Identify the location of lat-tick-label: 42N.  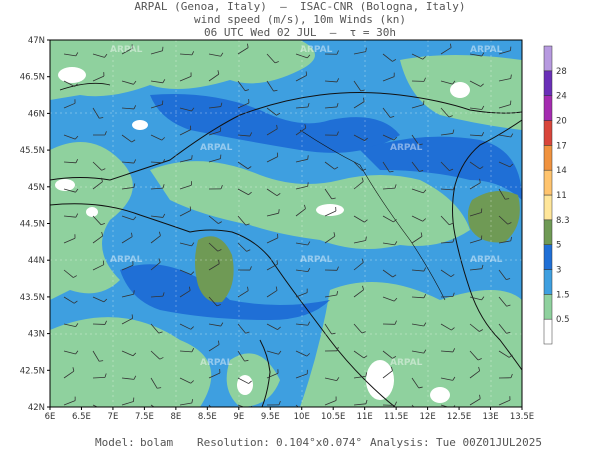
(36, 408).